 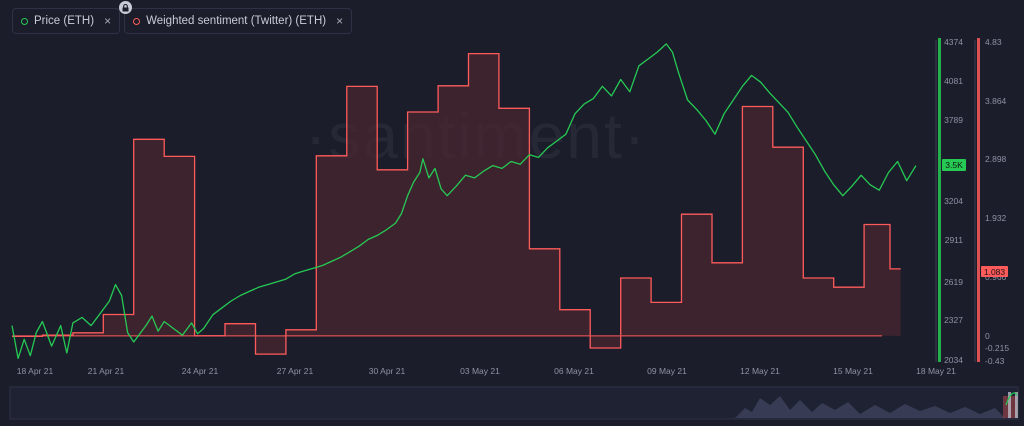 I want to click on legend-chip-sentiment: Weighted sentiment (Twitter) (ETH) ×, so click(x=236, y=17).